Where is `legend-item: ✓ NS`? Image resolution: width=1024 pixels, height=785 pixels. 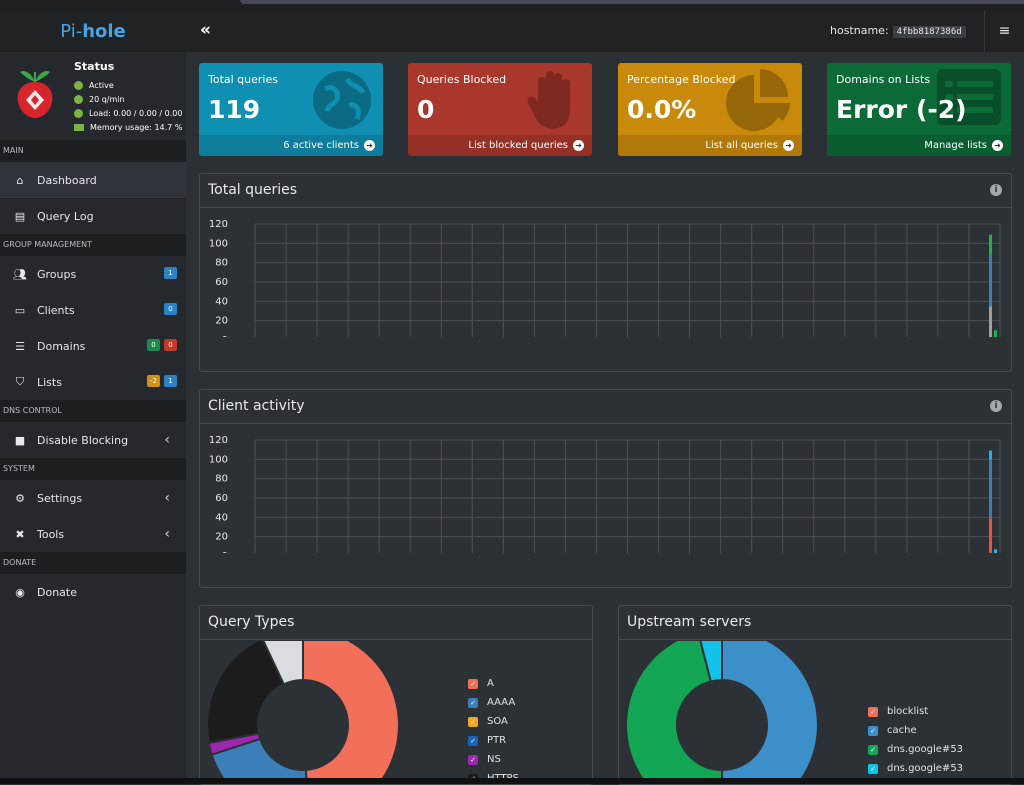
legend-item: ✓ NS is located at coordinates (493, 759).